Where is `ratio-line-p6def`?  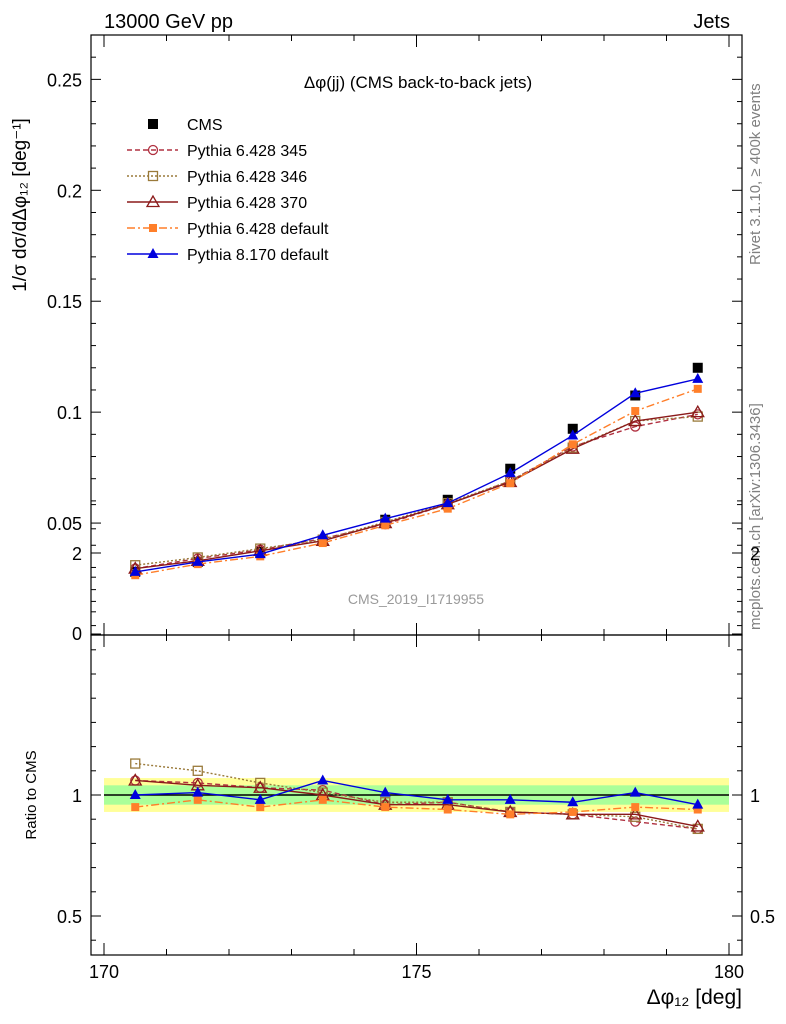 ratio-line-p6def is located at coordinates (416, 807).